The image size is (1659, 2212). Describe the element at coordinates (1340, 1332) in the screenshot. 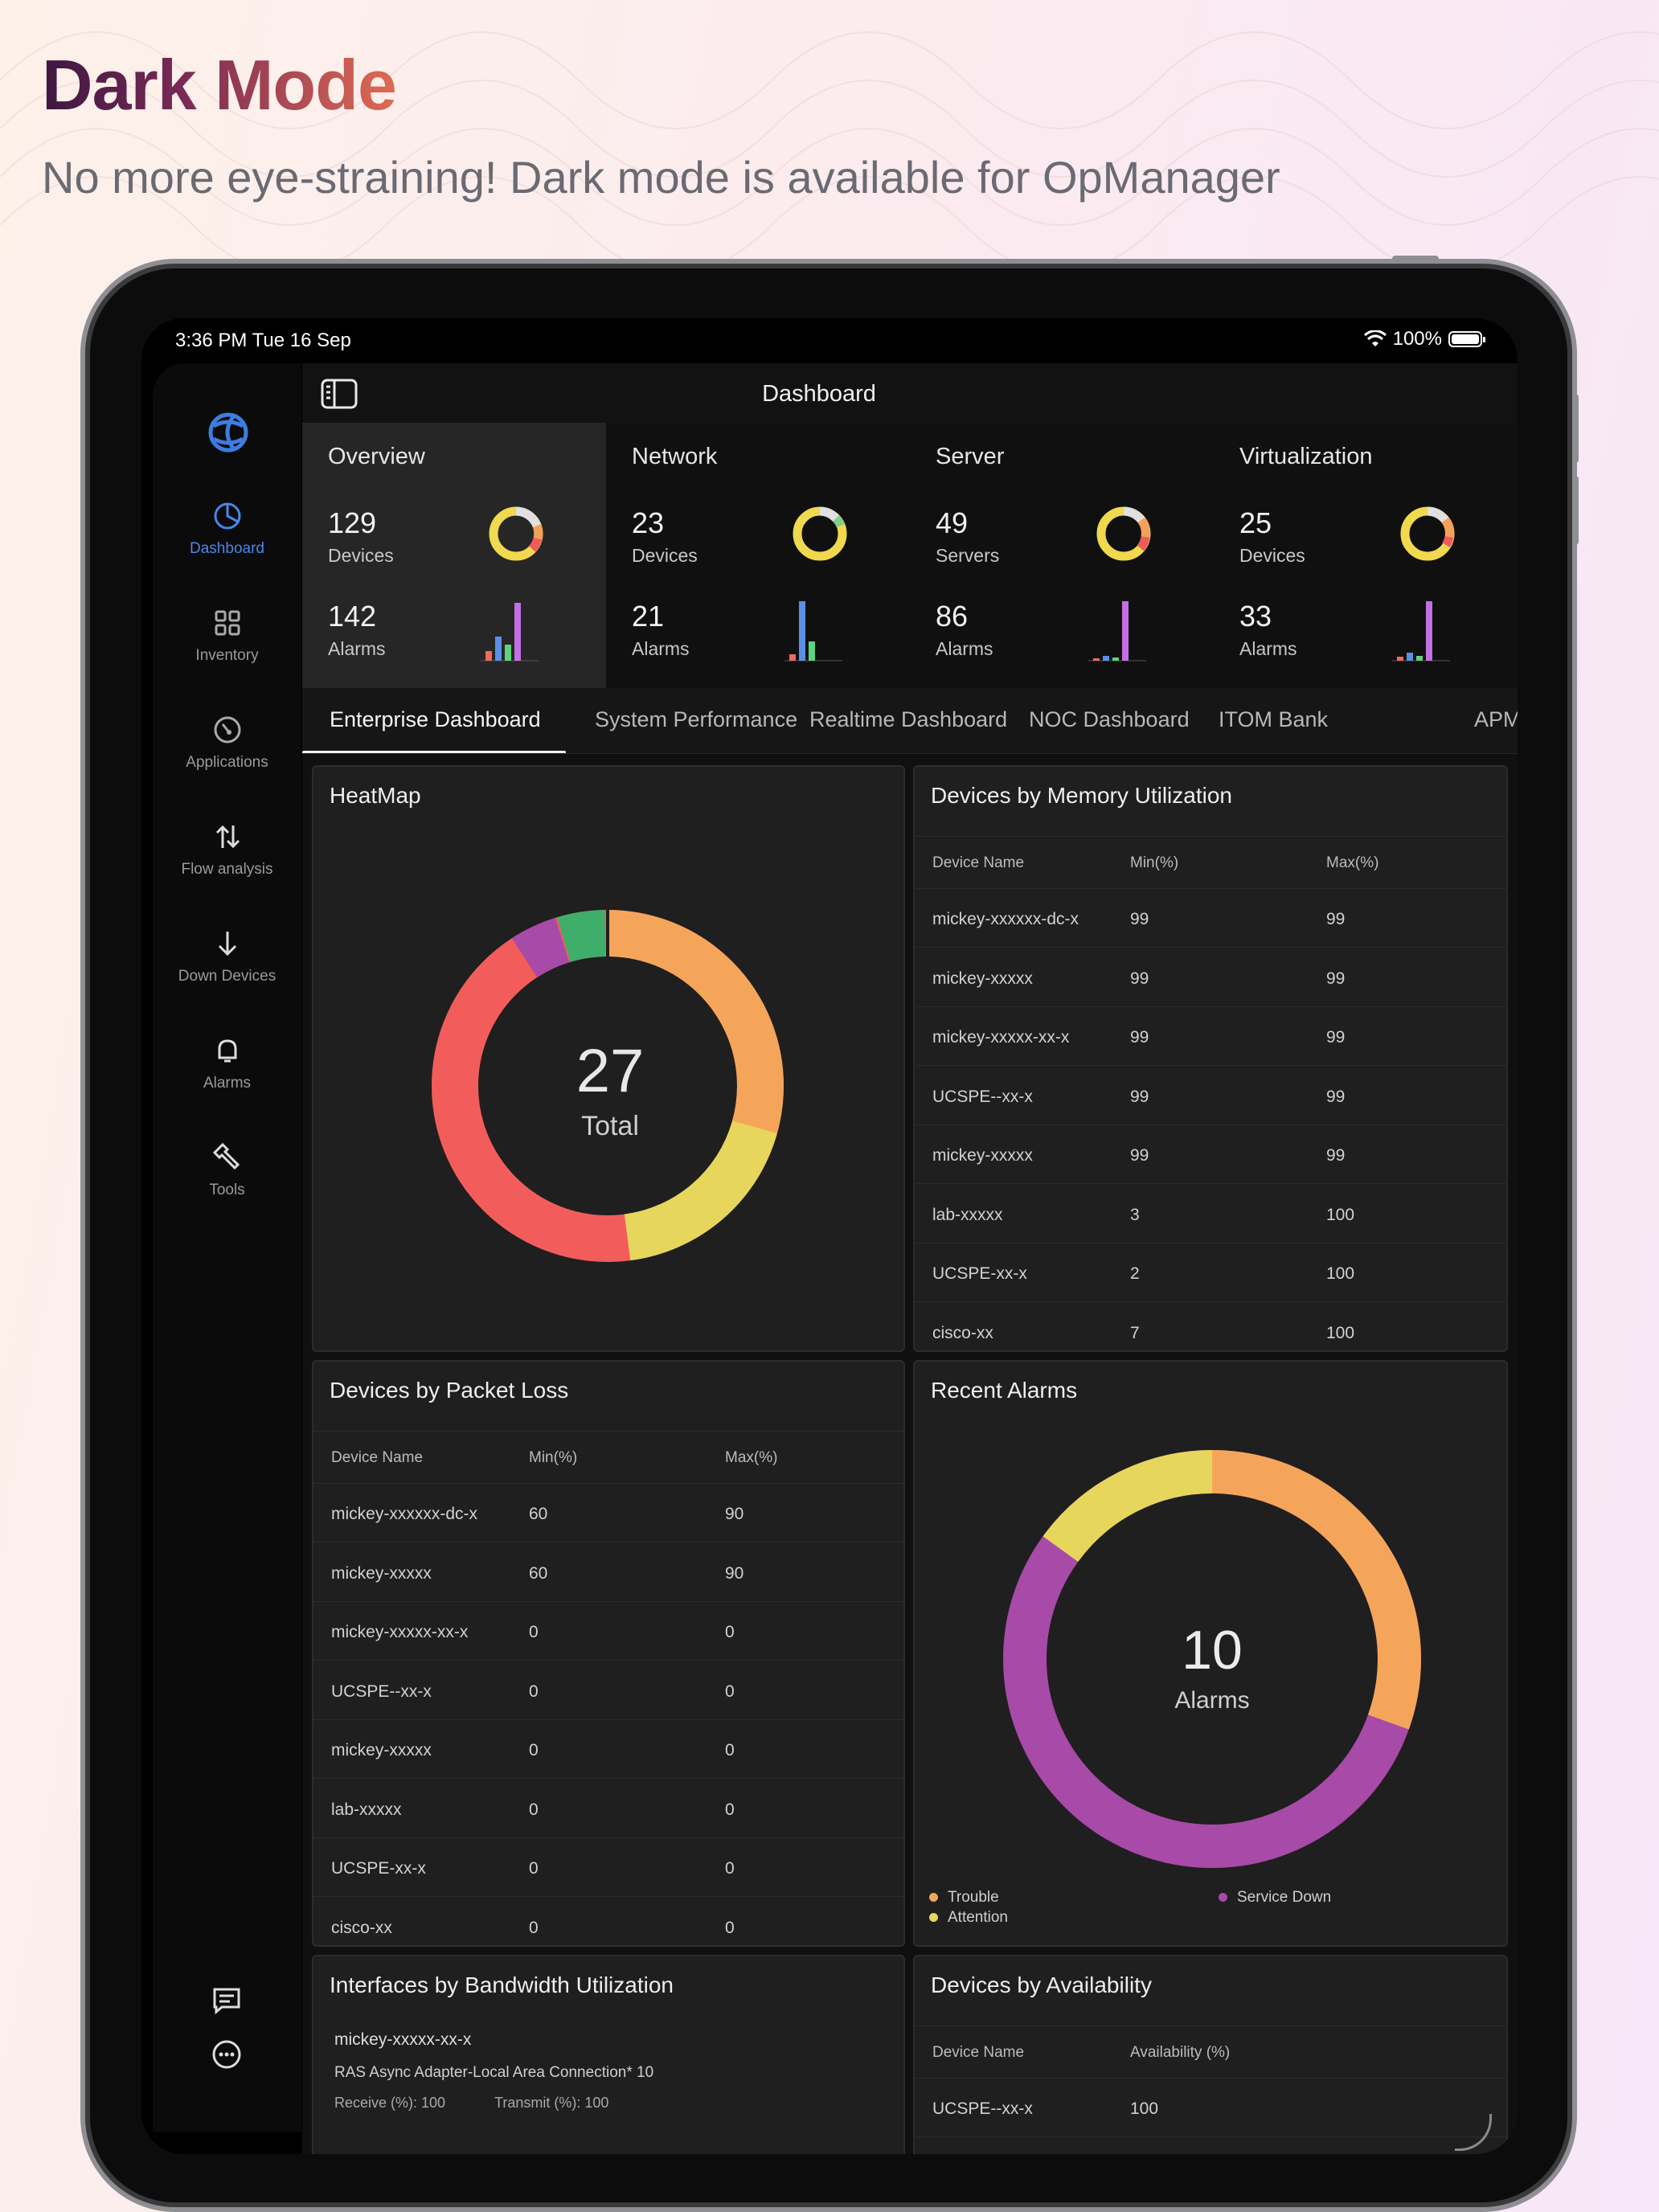

I see `max-cell: 100` at that location.